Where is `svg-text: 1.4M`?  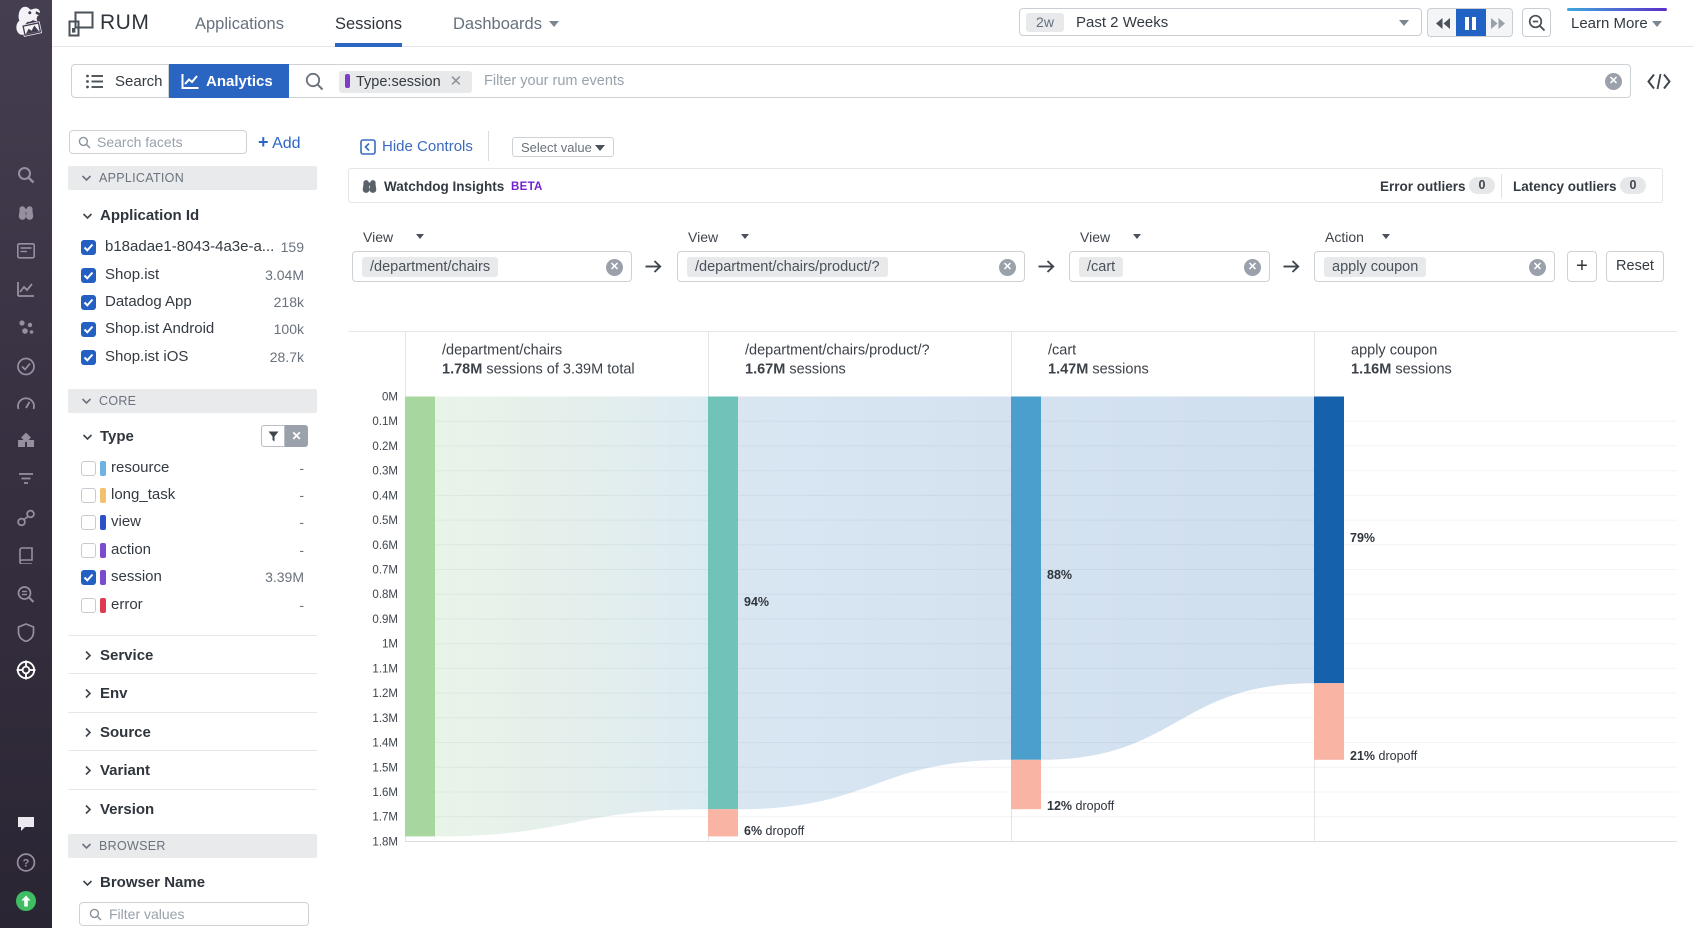 svg-text: 1.4M is located at coordinates (385, 744).